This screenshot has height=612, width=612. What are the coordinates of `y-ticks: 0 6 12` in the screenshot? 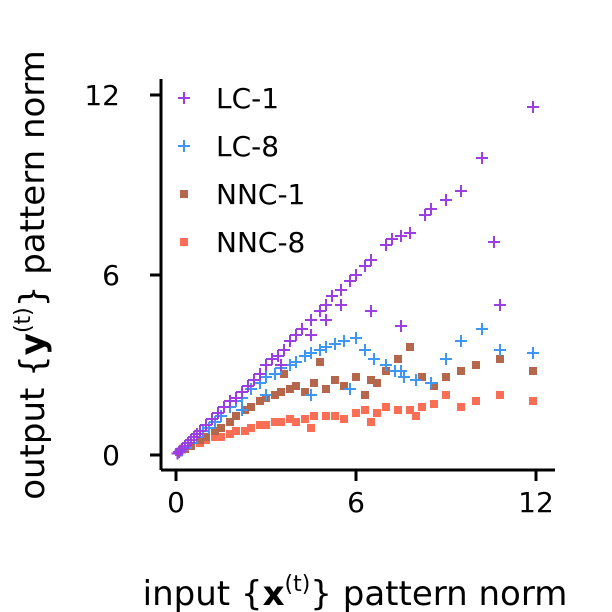 It's located at (122, 275).